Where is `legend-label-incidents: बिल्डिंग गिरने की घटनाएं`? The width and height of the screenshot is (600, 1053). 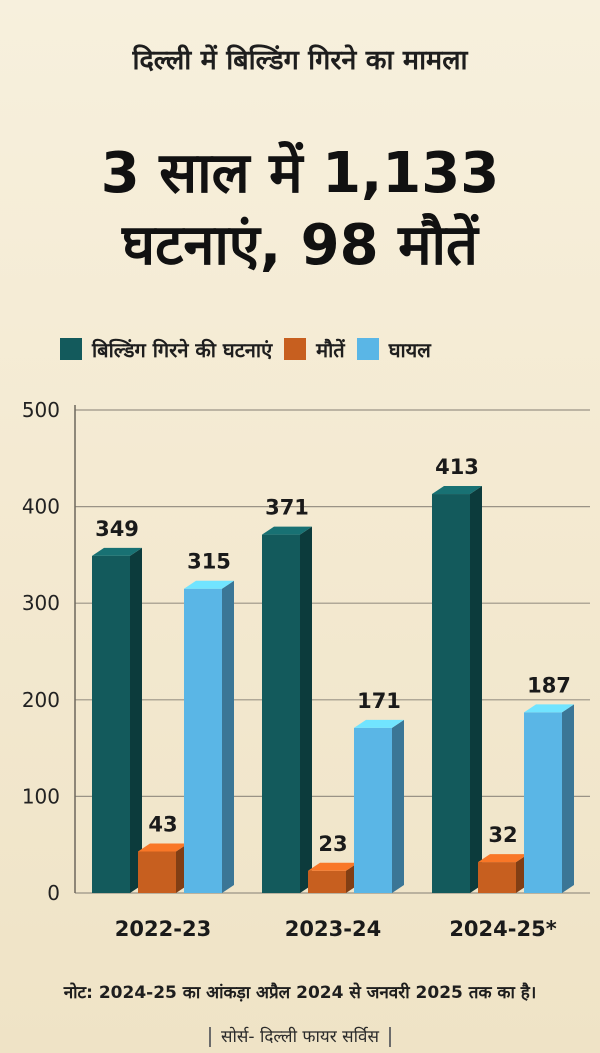 legend-label-incidents: बिल्डिंग गिरने की घटनाएं is located at coordinates (182, 349).